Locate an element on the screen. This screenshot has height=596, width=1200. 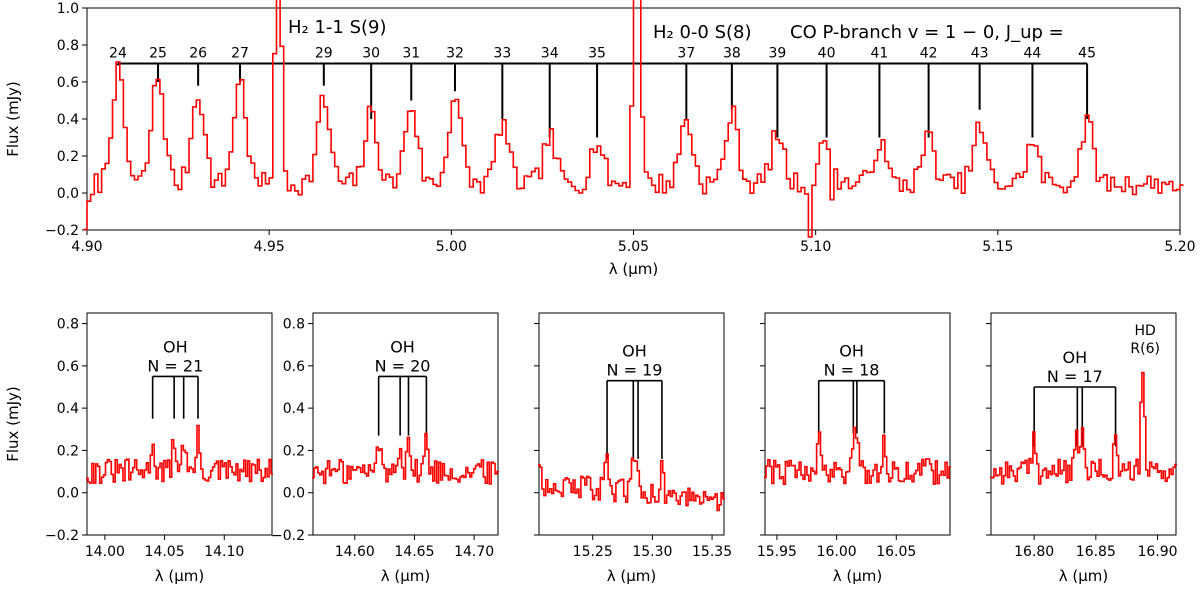
co-line-label-J32: 32 is located at coordinates (455, 54).